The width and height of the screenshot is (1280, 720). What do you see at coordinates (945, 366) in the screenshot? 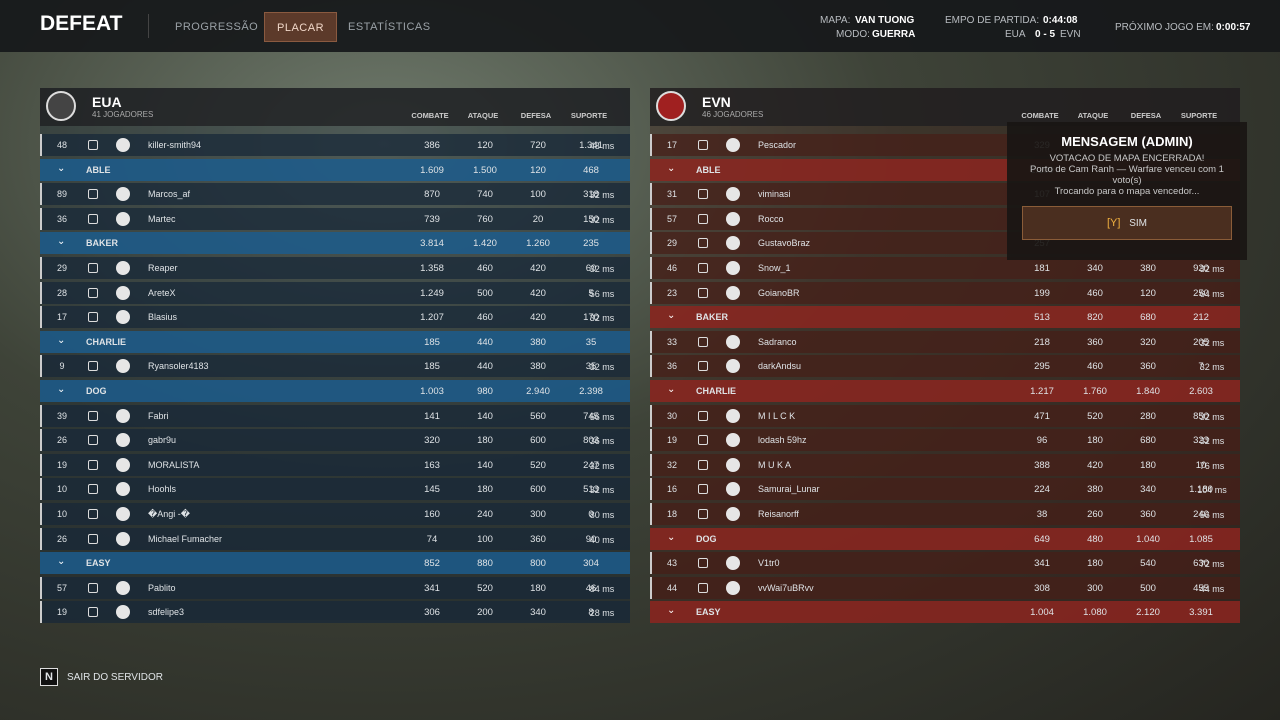
I see `player-row: 36 darkAndsu 32 ms 295 460 360 7` at bounding box center [945, 366].